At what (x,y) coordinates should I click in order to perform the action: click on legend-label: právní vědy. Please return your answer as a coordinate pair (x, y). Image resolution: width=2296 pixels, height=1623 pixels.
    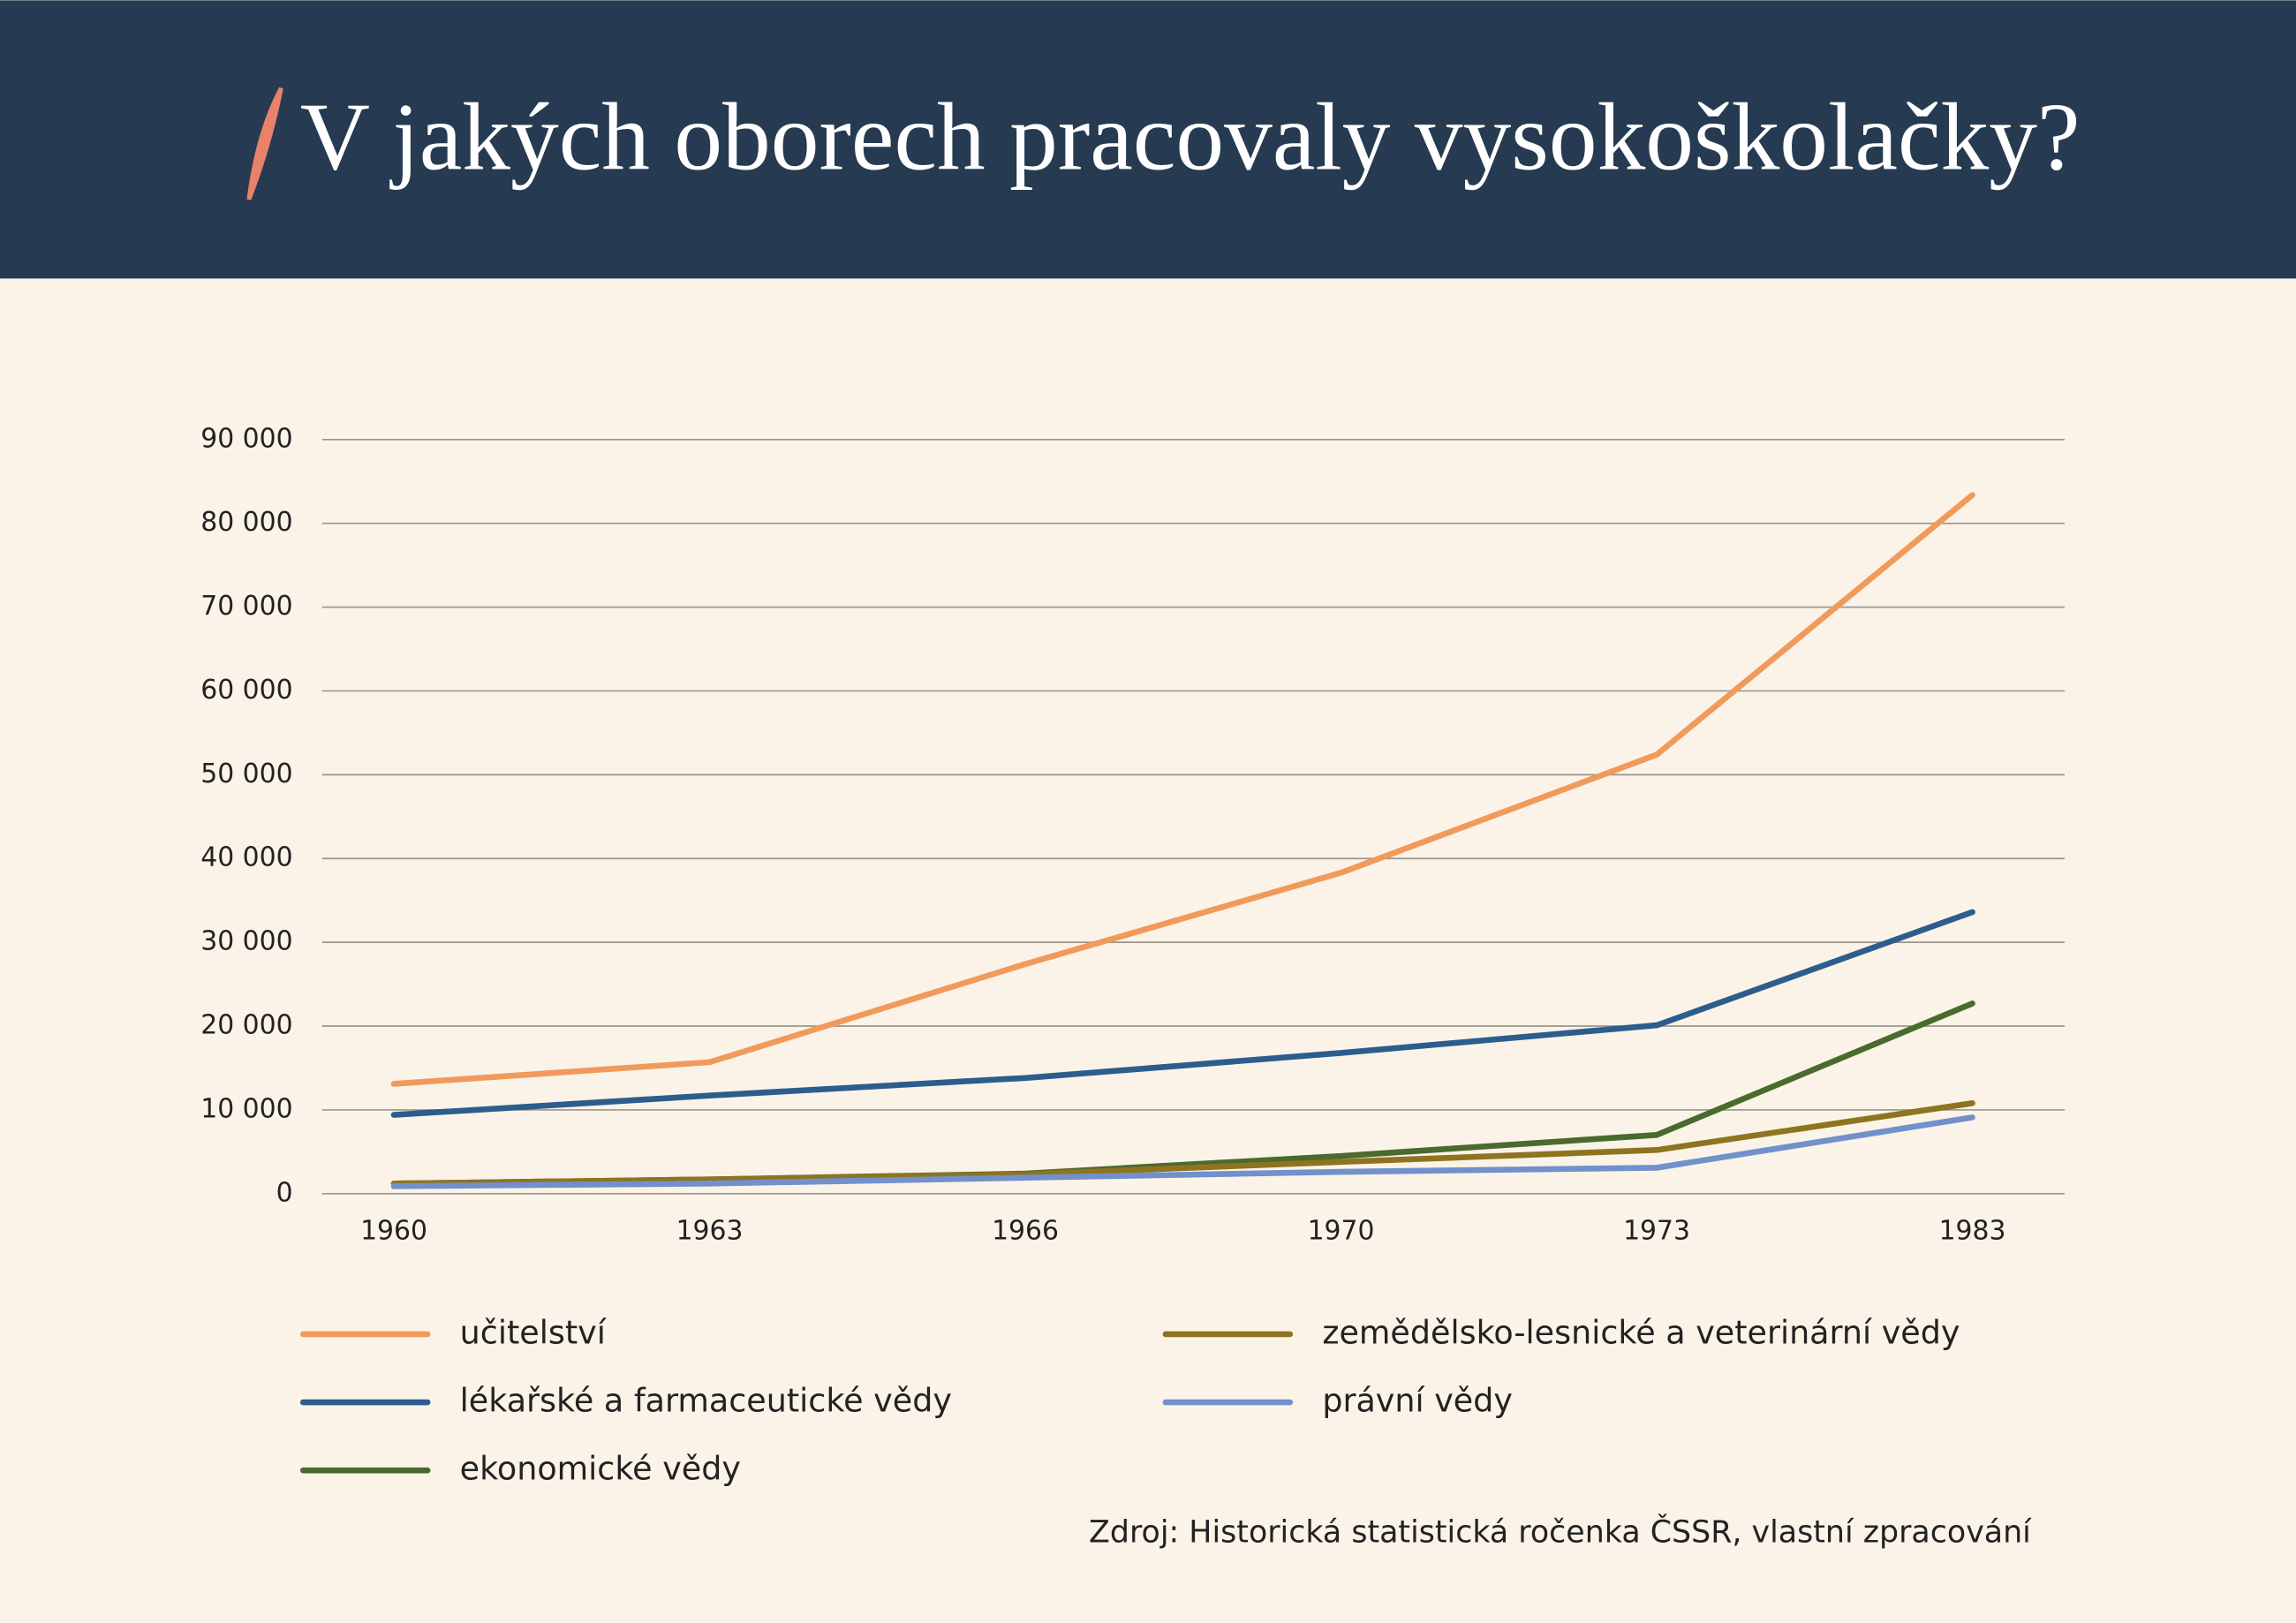
    Looking at the image, I should click on (1417, 1401).